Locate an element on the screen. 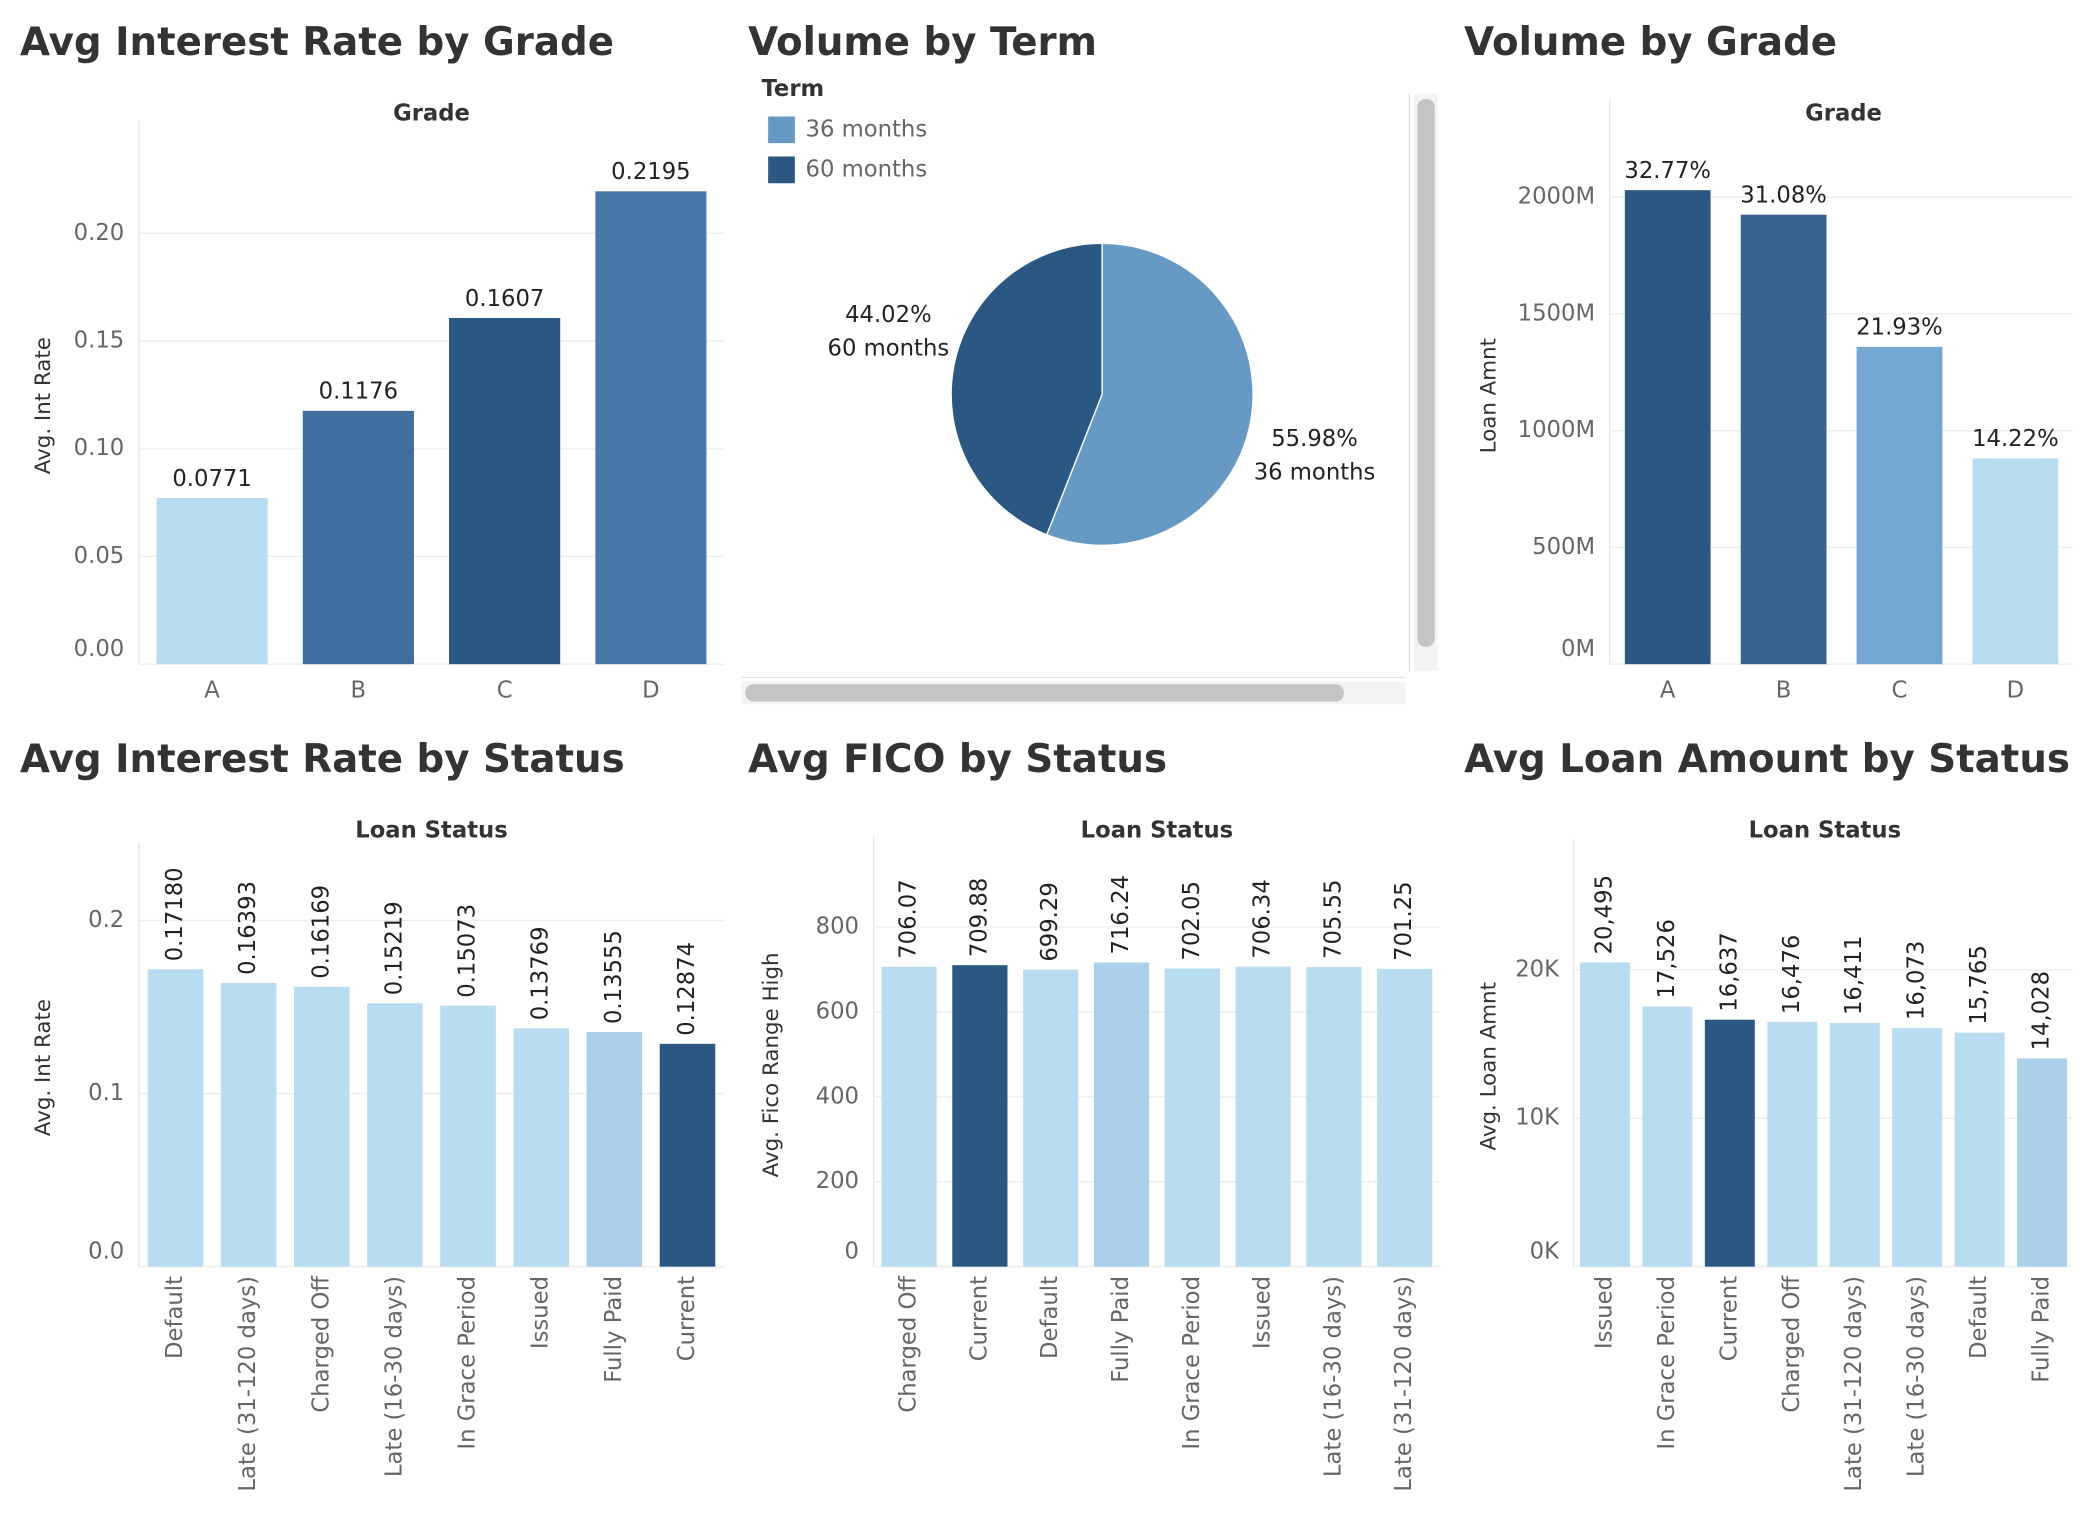 This screenshot has width=2084, height=1514. value-label: 0.16169 is located at coordinates (321, 932).